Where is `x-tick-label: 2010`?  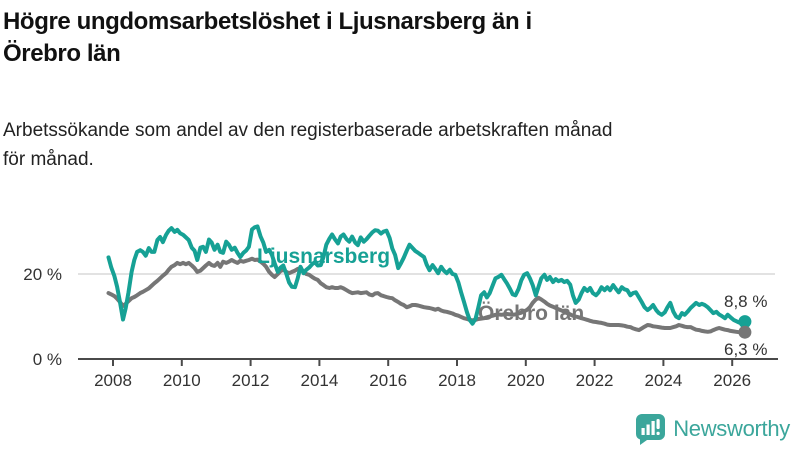 x-tick-label: 2010 is located at coordinates (182, 380).